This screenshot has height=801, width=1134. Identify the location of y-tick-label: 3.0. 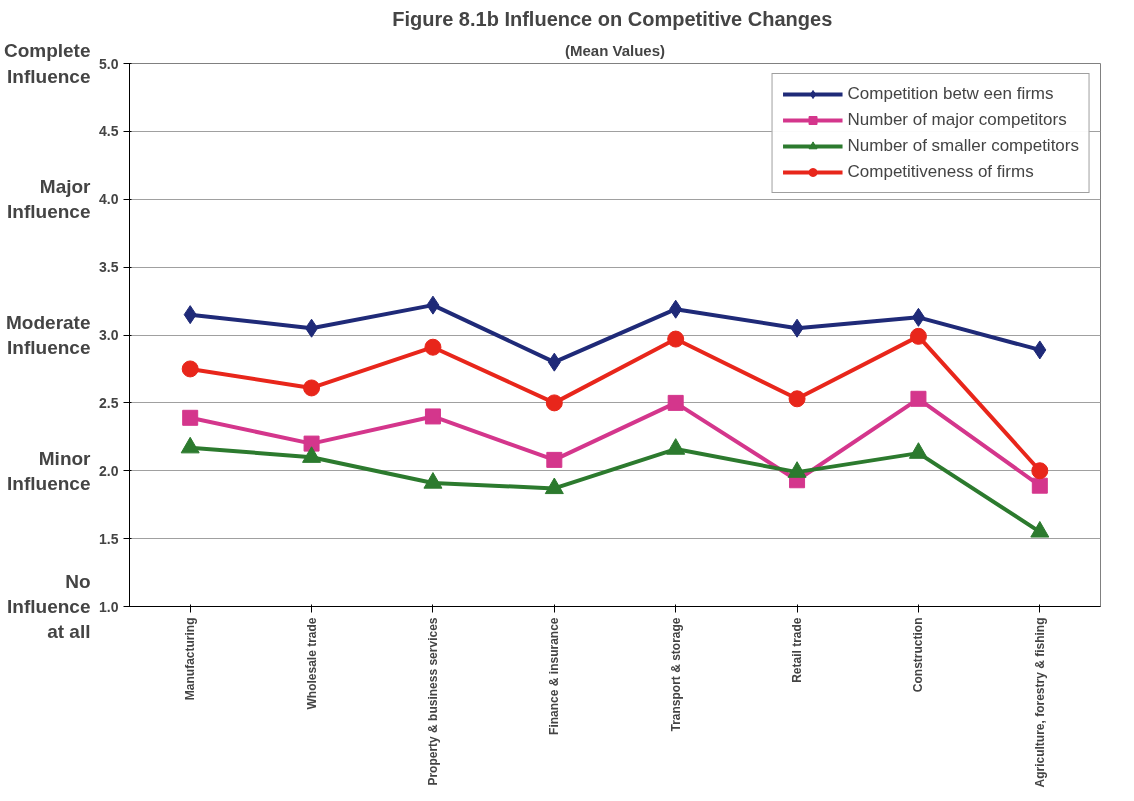
(109, 335).